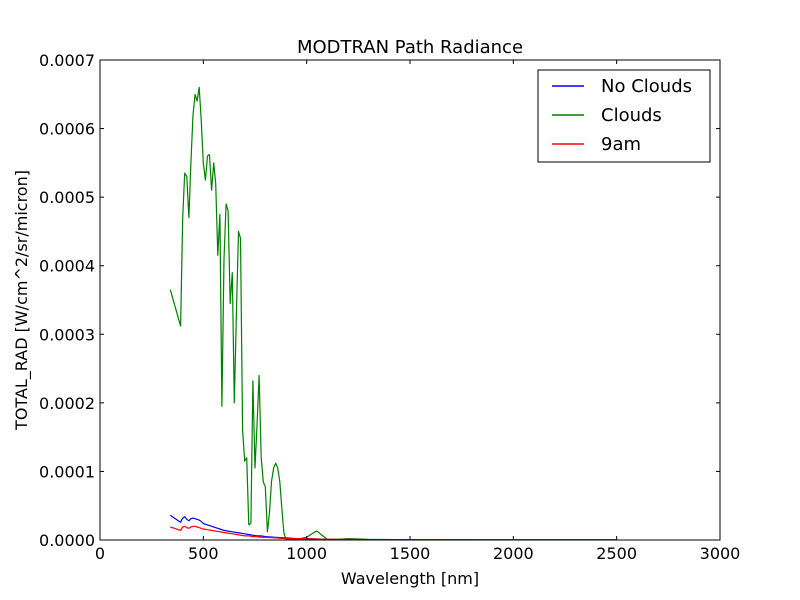 This screenshot has height=600, width=800. Describe the element at coordinates (306, 553) in the screenshot. I see `x-tick-label: 1000` at that location.